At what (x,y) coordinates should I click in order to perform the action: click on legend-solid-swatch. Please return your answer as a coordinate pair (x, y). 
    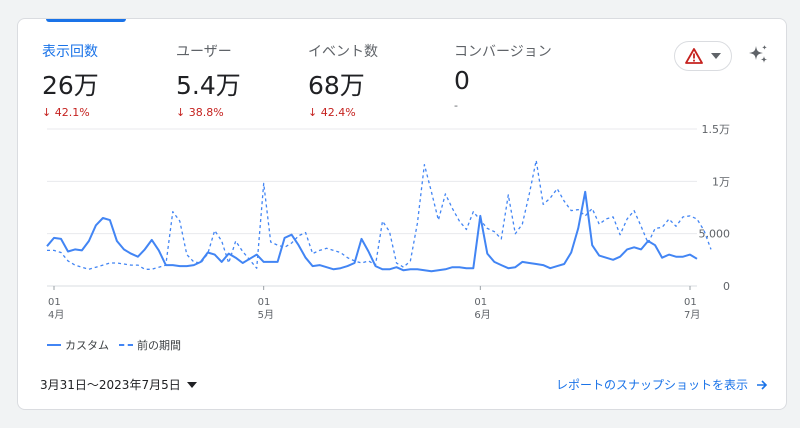
    Looking at the image, I should click on (54, 345).